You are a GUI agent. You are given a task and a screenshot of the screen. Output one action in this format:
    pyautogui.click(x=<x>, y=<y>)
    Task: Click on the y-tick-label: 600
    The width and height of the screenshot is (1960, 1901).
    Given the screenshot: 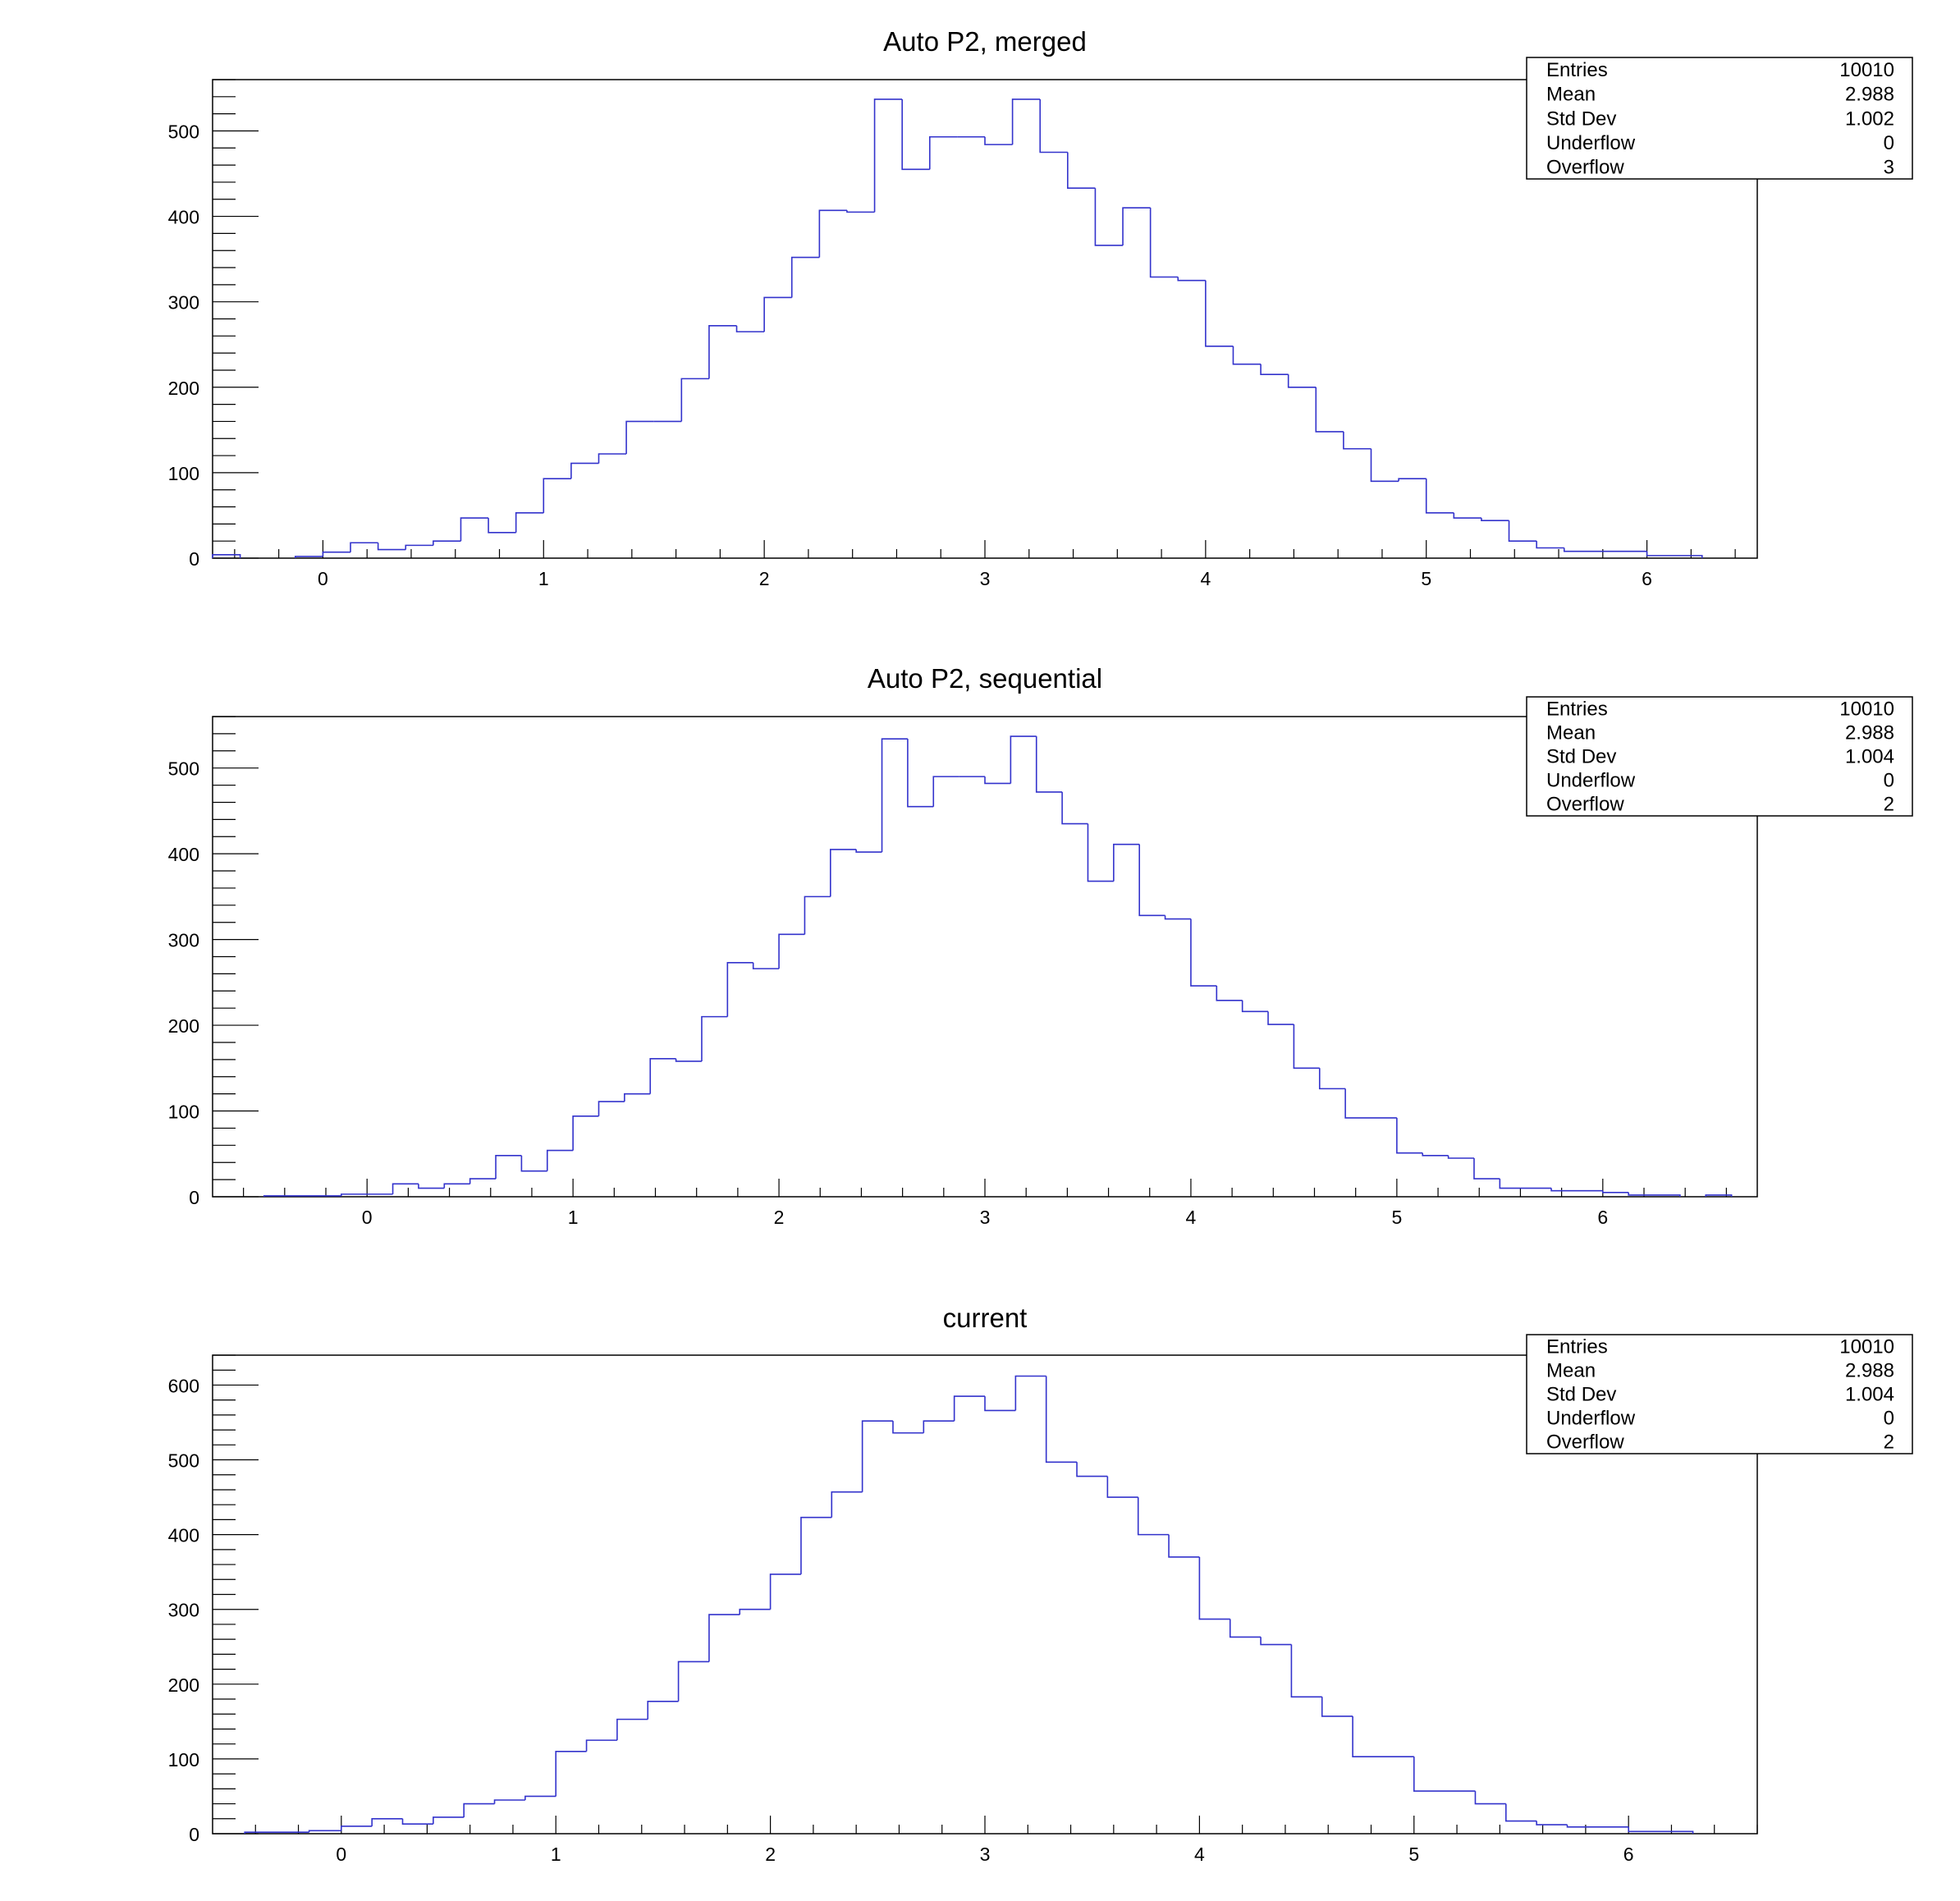 What is the action you would take?
    pyautogui.click(x=183, y=1385)
    